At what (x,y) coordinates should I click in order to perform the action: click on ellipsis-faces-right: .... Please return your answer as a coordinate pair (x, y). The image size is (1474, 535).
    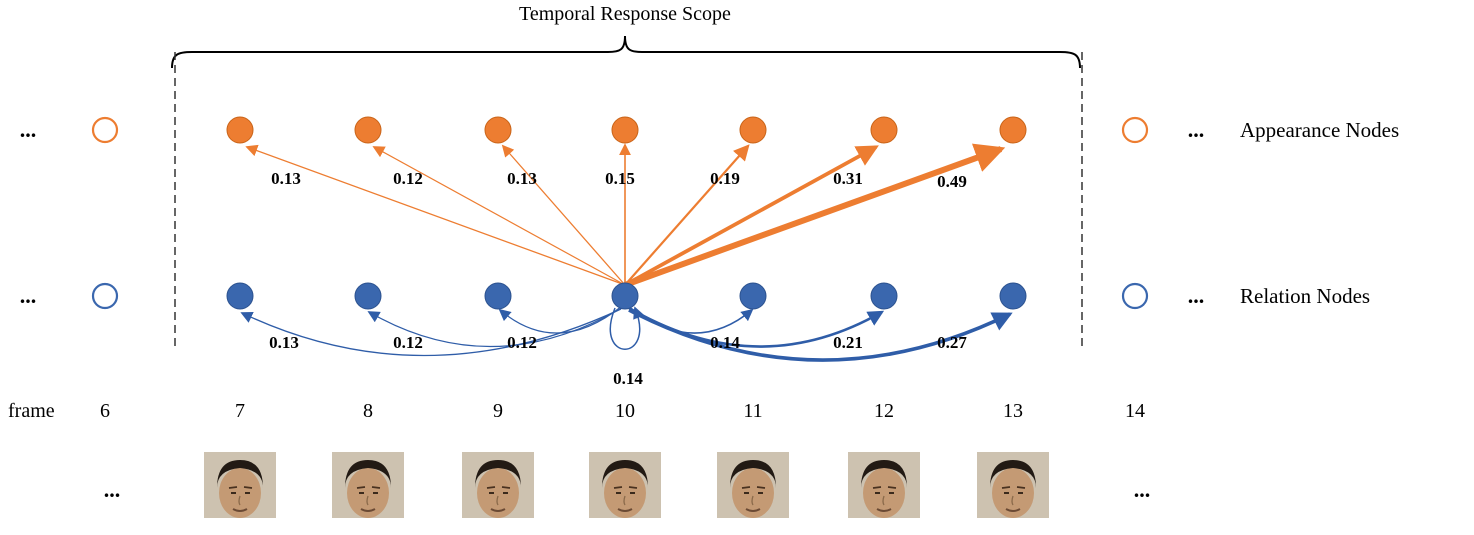
    Looking at the image, I should click on (1142, 489).